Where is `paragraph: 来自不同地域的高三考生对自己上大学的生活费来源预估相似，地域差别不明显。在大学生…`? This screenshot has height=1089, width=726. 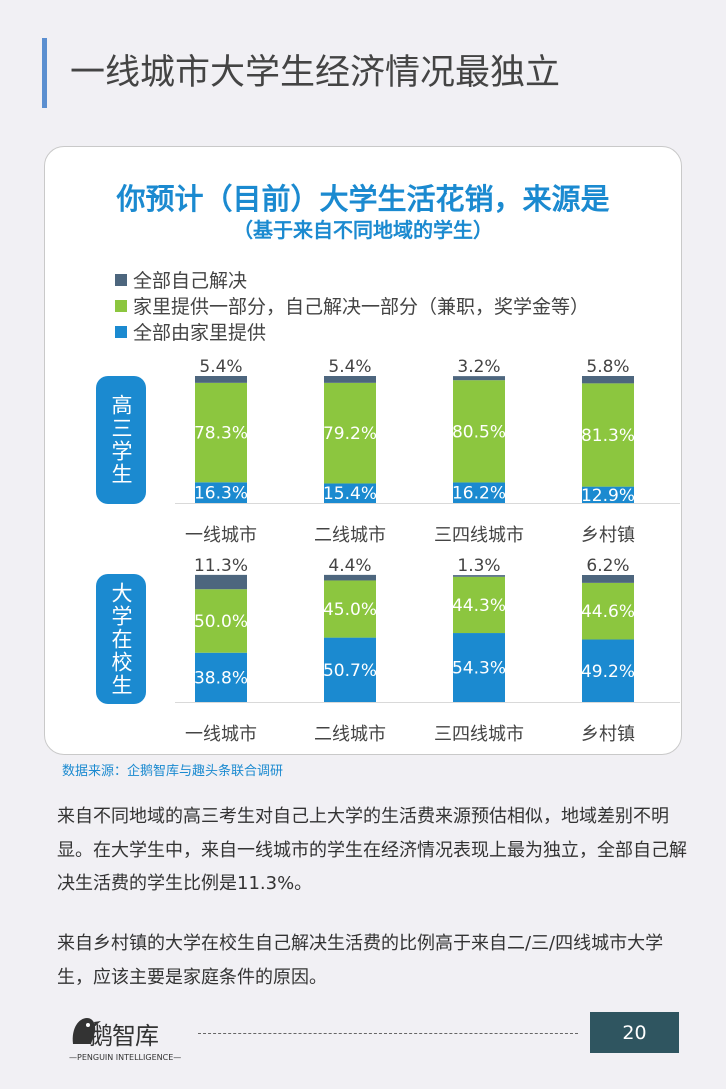 paragraph: 来自不同地域的高三考生对自己上大学的生活费来源预估相似，地域差别不明显。在大学生… is located at coordinates (372, 850).